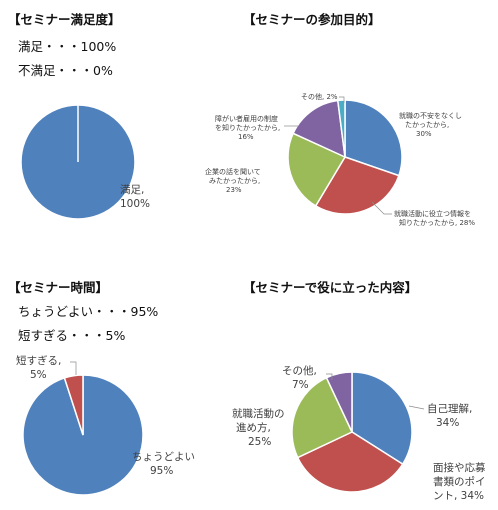 The width and height of the screenshot is (498, 510). I want to click on useful-label-0-line-1: 34%, so click(447, 423).